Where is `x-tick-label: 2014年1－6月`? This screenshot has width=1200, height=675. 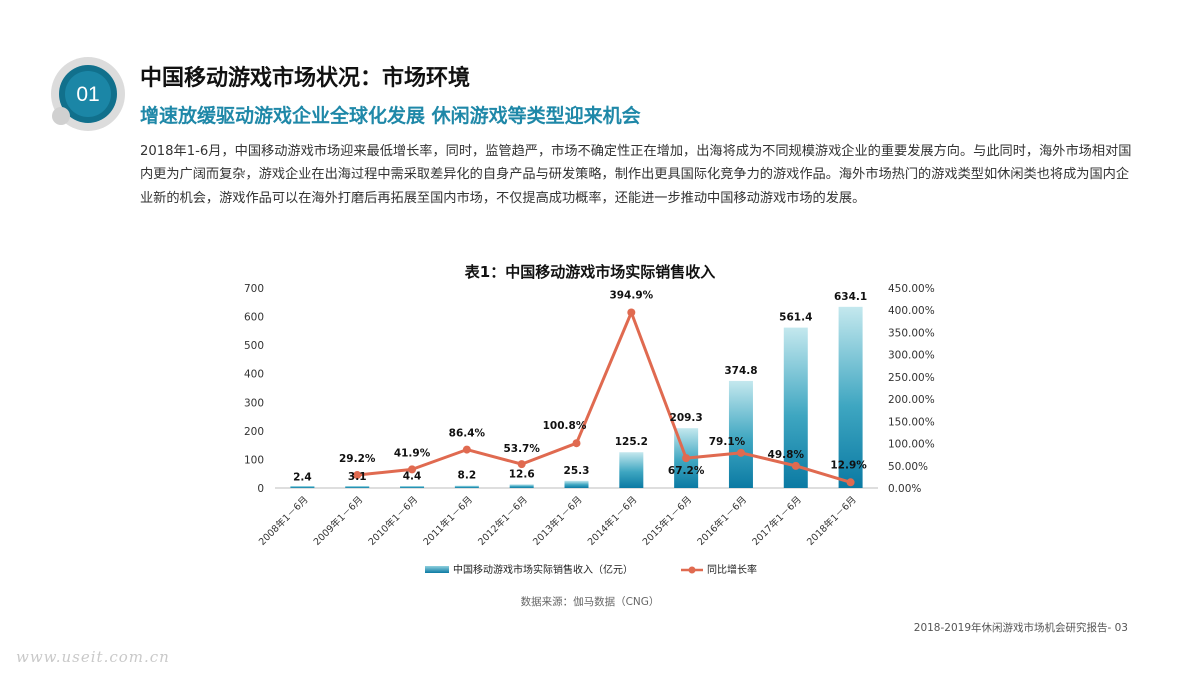 x-tick-label: 2014年1－6月 is located at coordinates (612, 521).